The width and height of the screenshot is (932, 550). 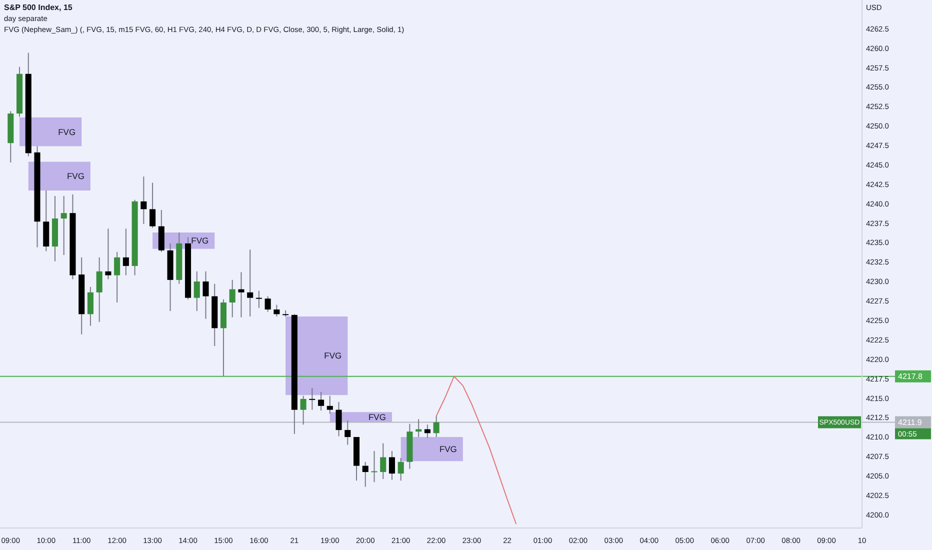 I want to click on ref-line-label: 4217.8, so click(x=911, y=377).